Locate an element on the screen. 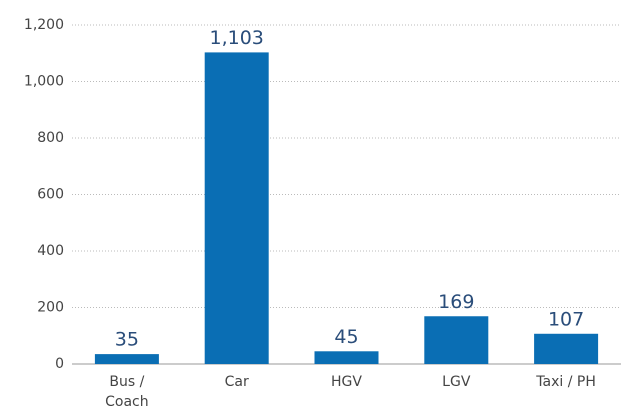 Image resolution: width=621 pixels, height=416 pixels. y-tick-label: 600 is located at coordinates (50, 195).